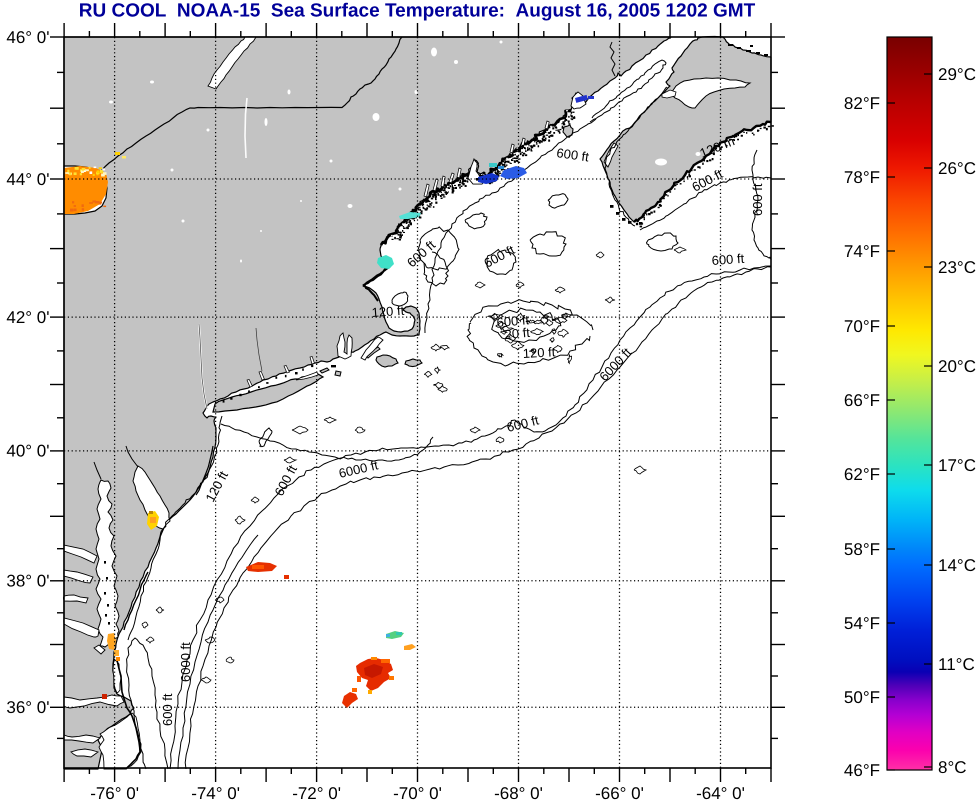 The width and height of the screenshot is (976, 801). I want to click on svg-text: 82°F, so click(862, 103).